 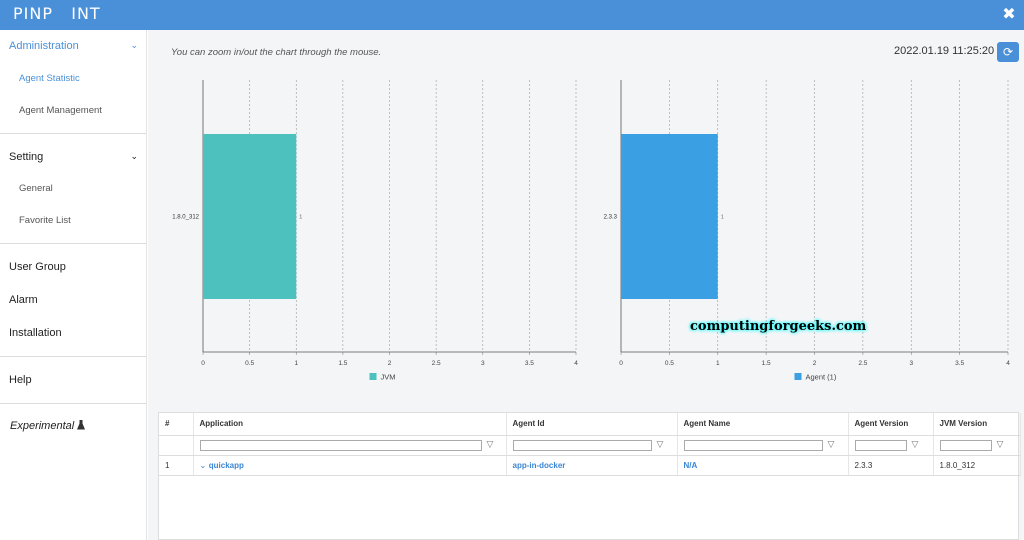 I want to click on agent-name-filter-input, so click(x=753, y=445).